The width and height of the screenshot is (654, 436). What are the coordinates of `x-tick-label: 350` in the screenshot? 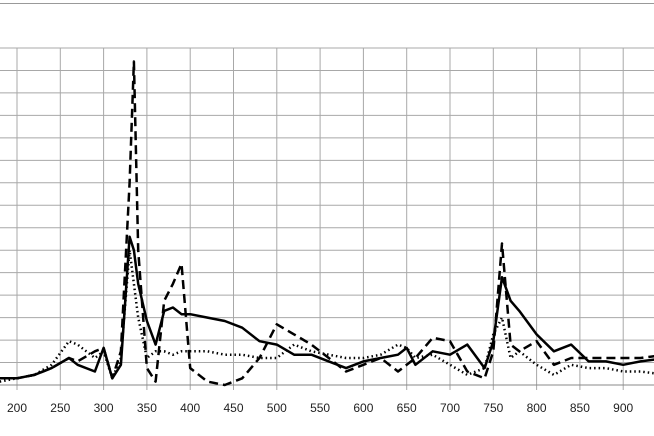 It's located at (147, 408).